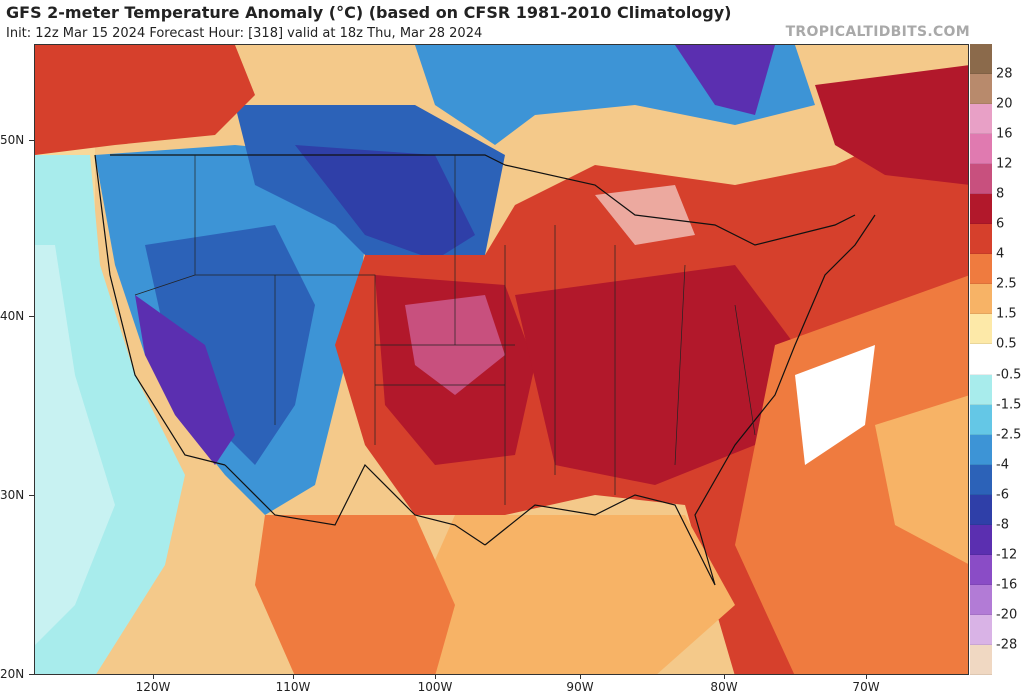  Describe the element at coordinates (1006, 284) in the screenshot. I see `colorbar-label: 2.5` at that location.